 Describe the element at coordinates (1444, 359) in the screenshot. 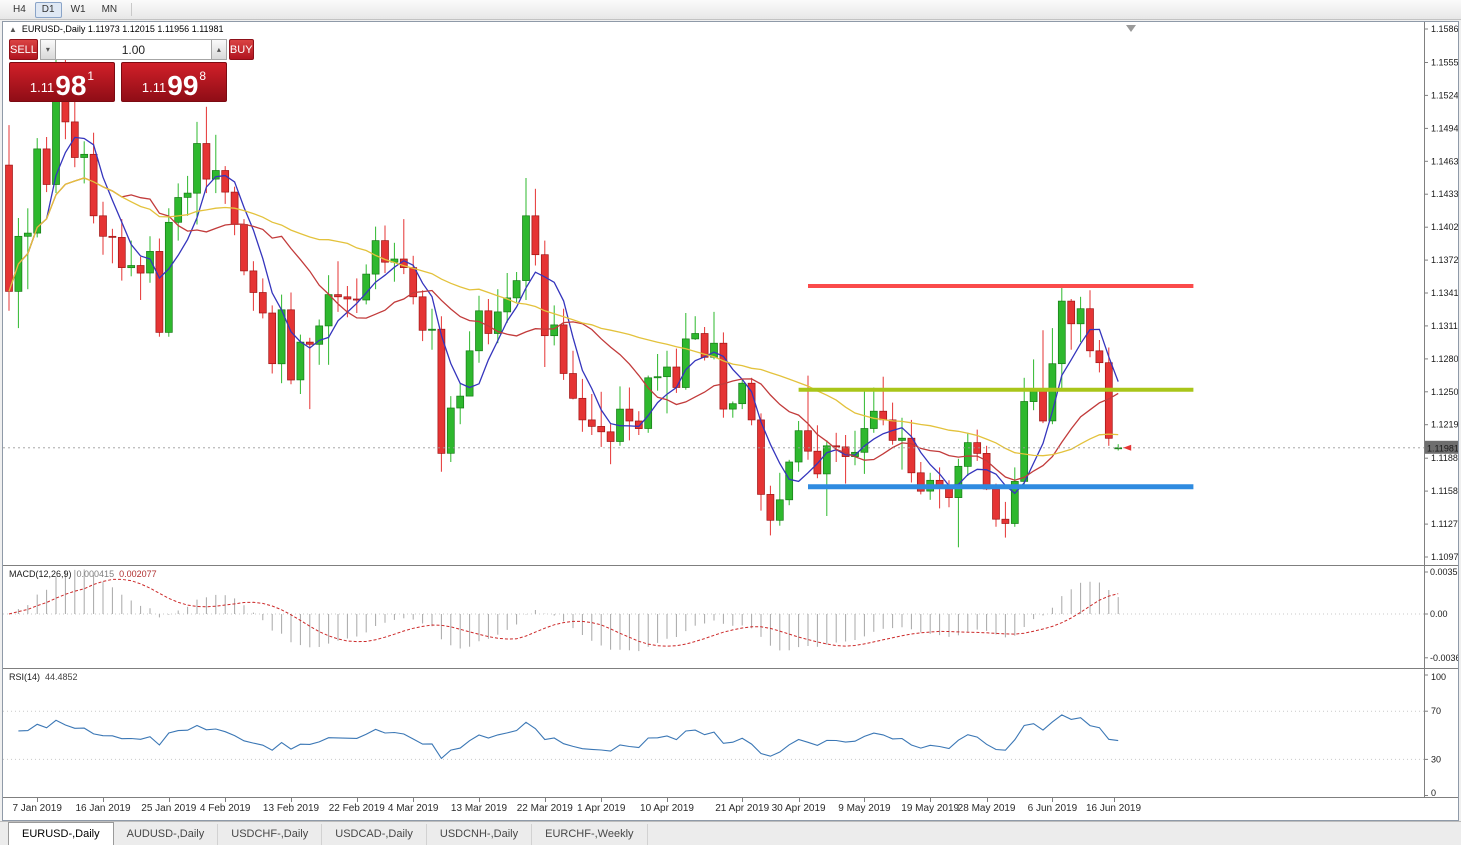

I see `svg-text: 1.12805` at that location.